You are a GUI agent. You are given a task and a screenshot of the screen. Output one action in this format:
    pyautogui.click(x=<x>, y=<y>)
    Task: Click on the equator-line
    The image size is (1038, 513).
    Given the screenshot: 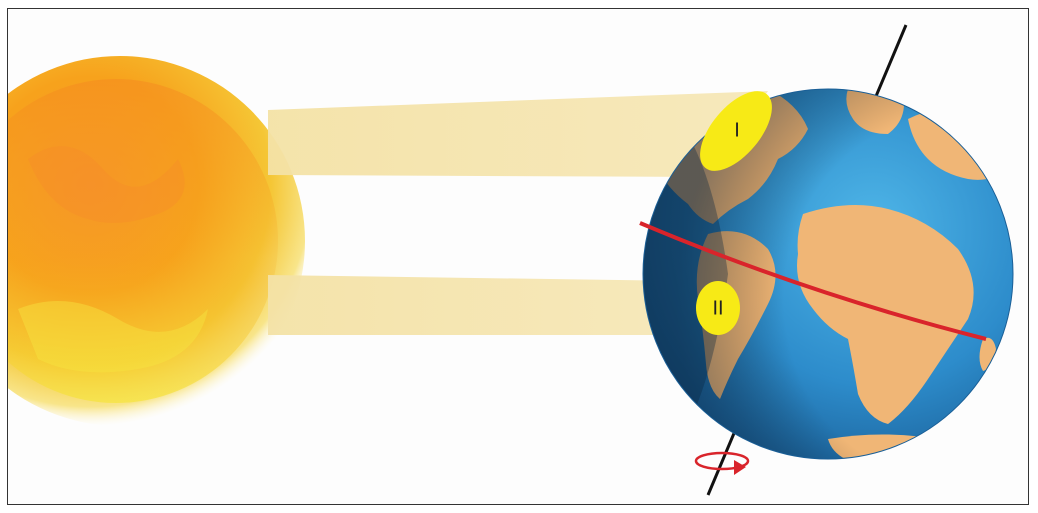 What is the action you would take?
    pyautogui.click(x=813, y=281)
    